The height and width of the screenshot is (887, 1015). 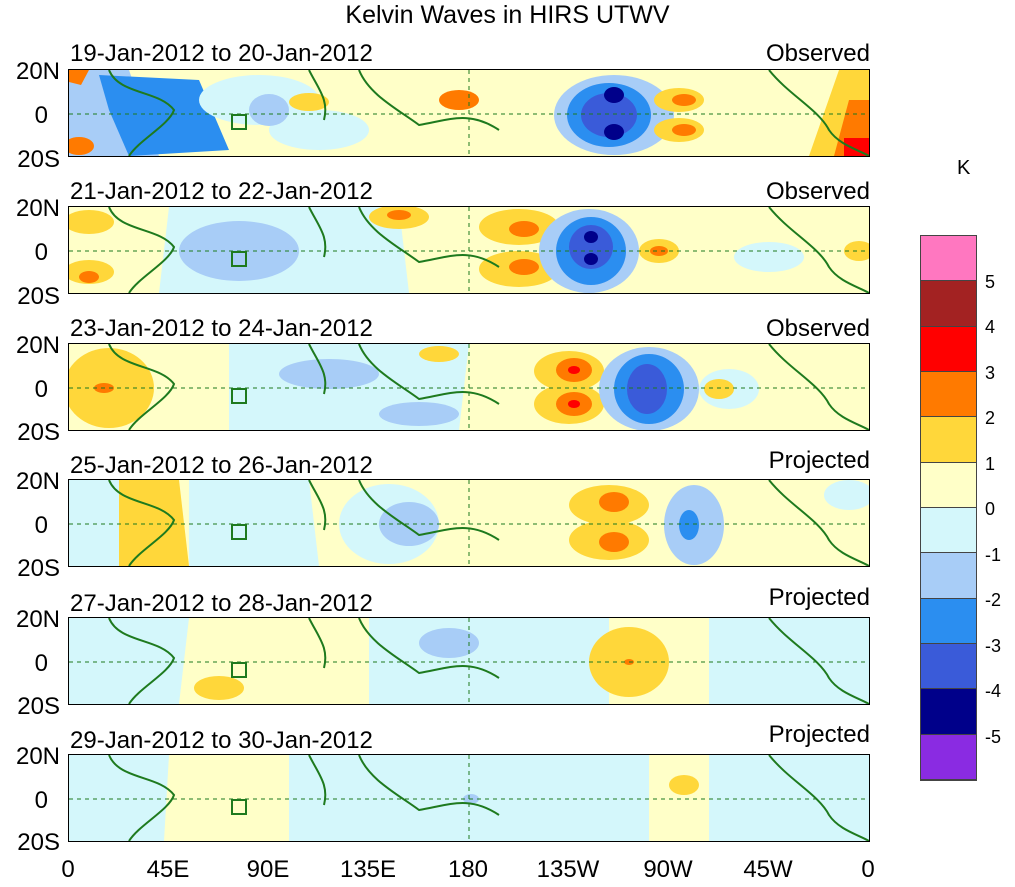 What do you see at coordinates (221, 465) in the screenshot?
I see `panel-4-date-range: 25-Jan-2012 to 26-Jan-2012` at bounding box center [221, 465].